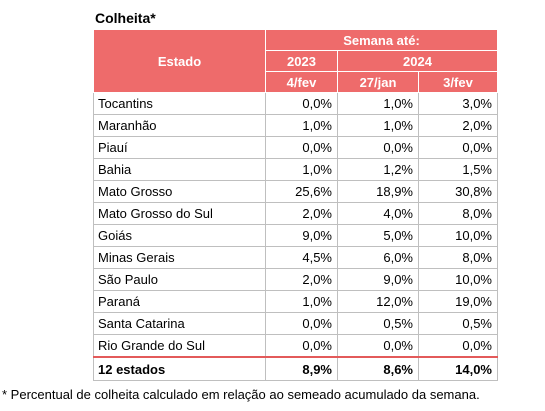 This screenshot has height=411, width=545. I want to click on harvest-percent: 30,8%, so click(458, 191).